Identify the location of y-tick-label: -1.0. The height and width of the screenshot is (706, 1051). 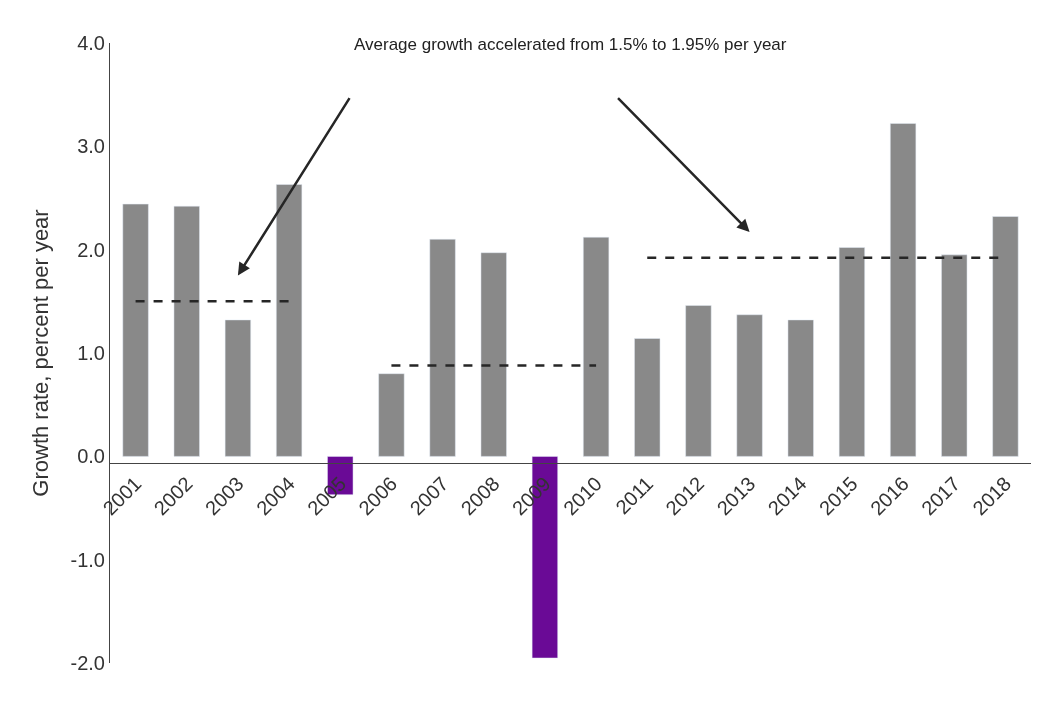
(87, 559).